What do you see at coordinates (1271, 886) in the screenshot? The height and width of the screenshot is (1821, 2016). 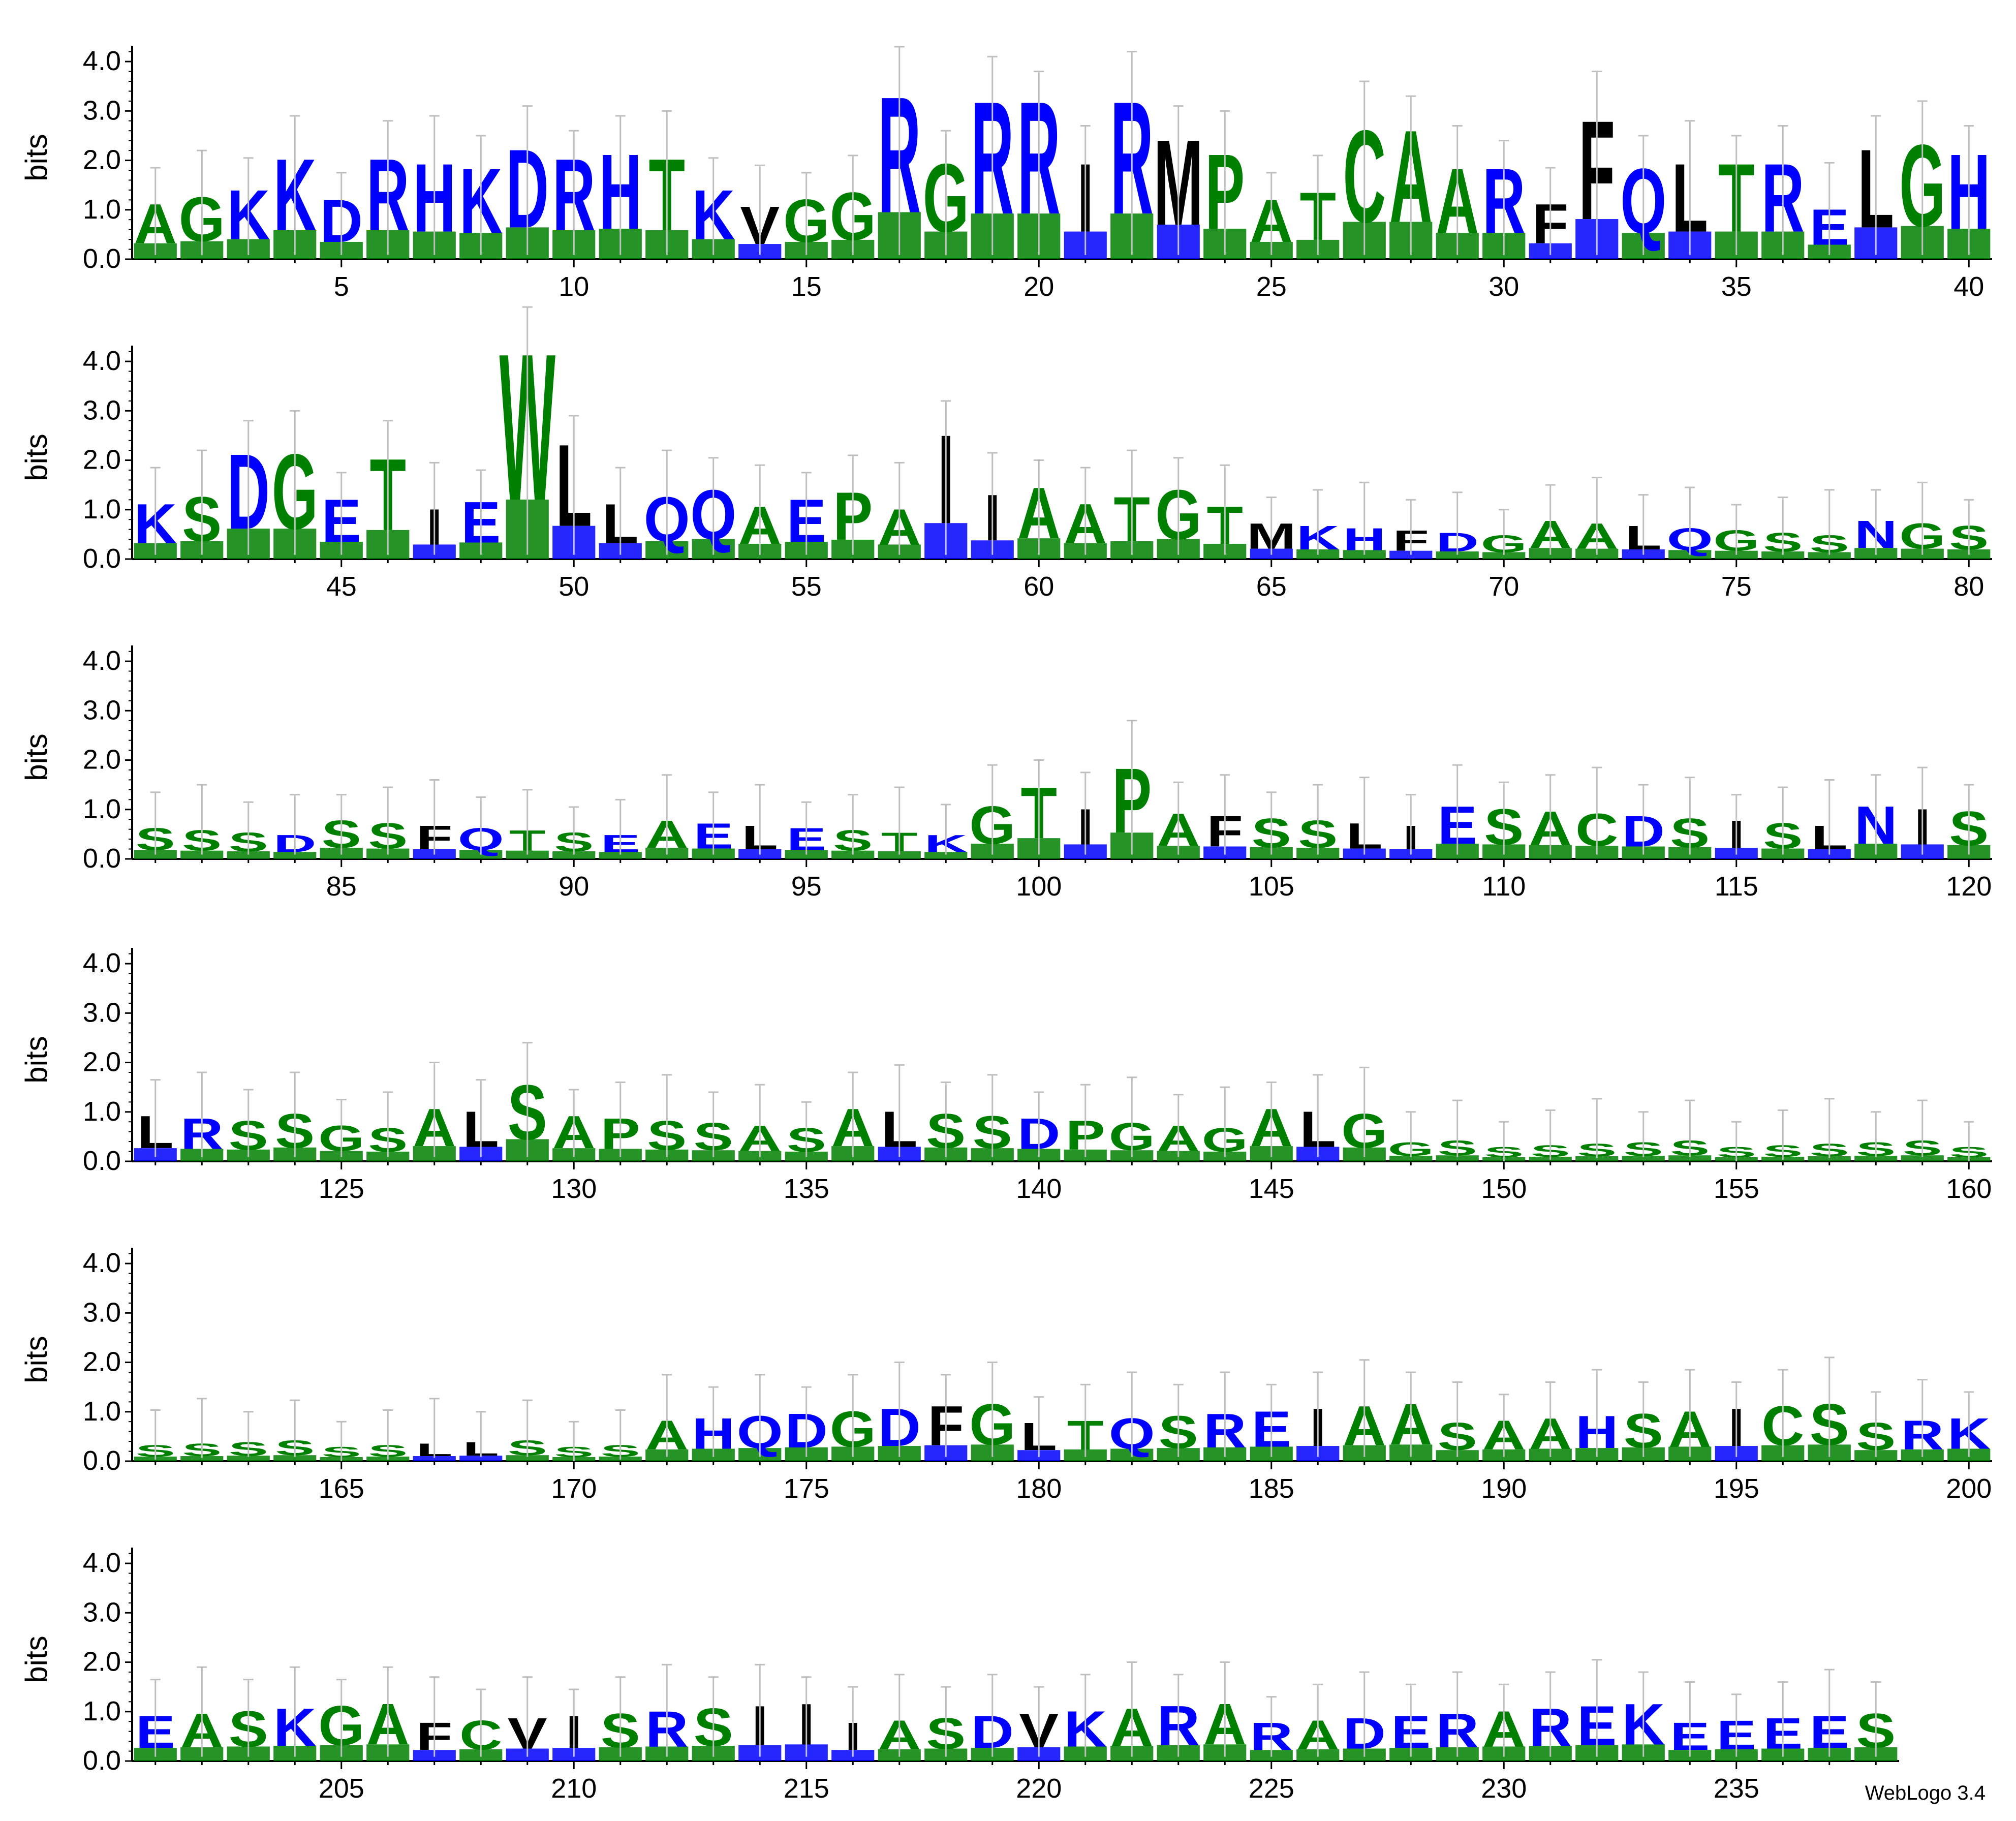 I see `x-tick-label: 105` at bounding box center [1271, 886].